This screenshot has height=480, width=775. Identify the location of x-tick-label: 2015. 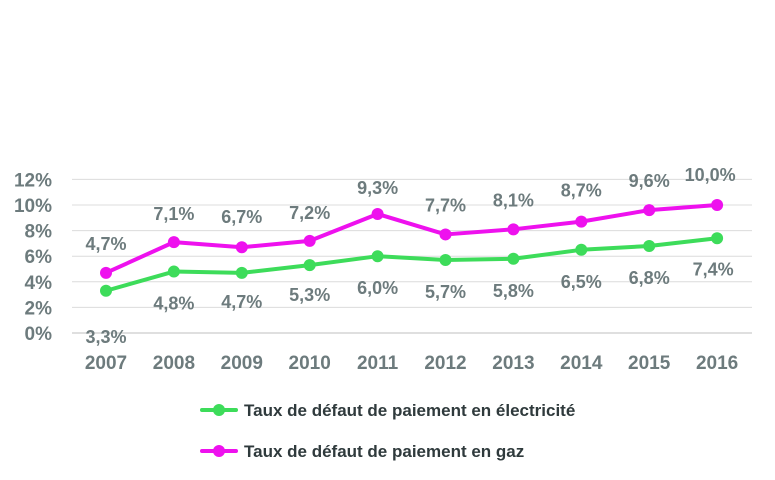
(649, 363).